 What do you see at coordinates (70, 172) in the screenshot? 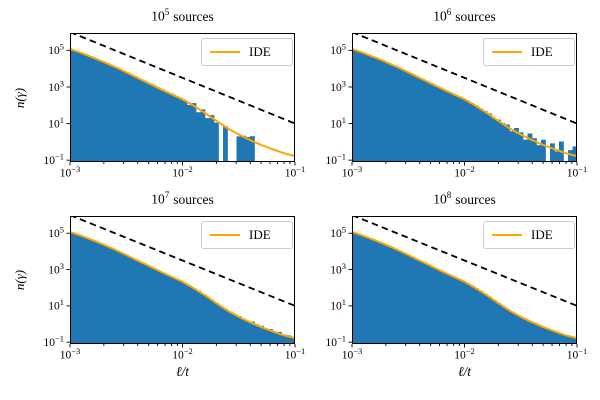
I see `x-tick-label: 10⁻³` at bounding box center [70, 172].